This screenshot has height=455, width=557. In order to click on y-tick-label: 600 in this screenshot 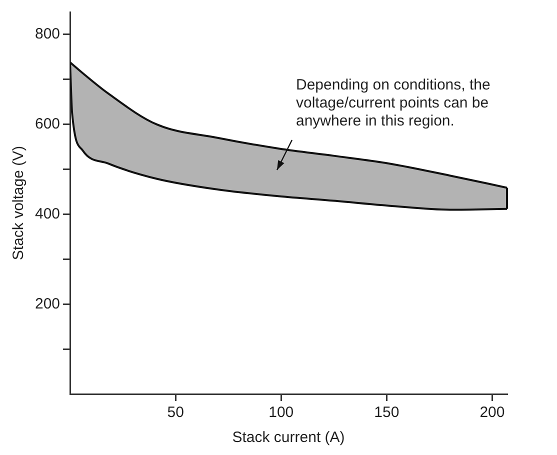, I will do `click(47, 123)`.